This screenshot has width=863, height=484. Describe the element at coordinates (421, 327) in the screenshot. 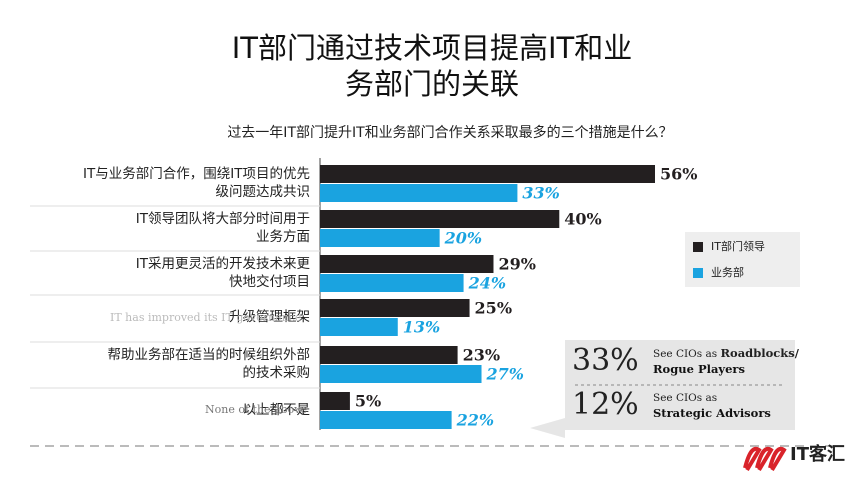

I see `value-label: 13%` at that location.